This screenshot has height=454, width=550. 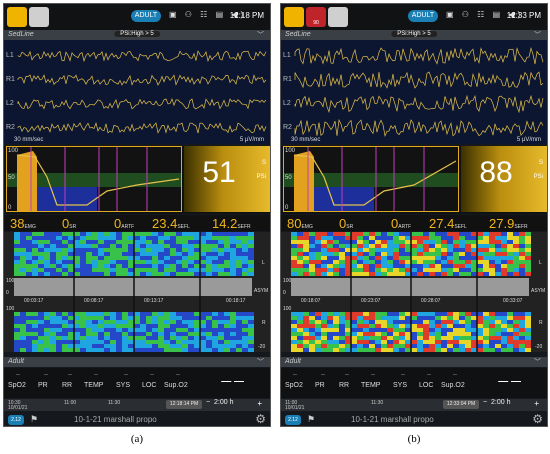 What do you see at coordinates (410, 287) in the screenshot?
I see `asym-band` at bounding box center [410, 287].